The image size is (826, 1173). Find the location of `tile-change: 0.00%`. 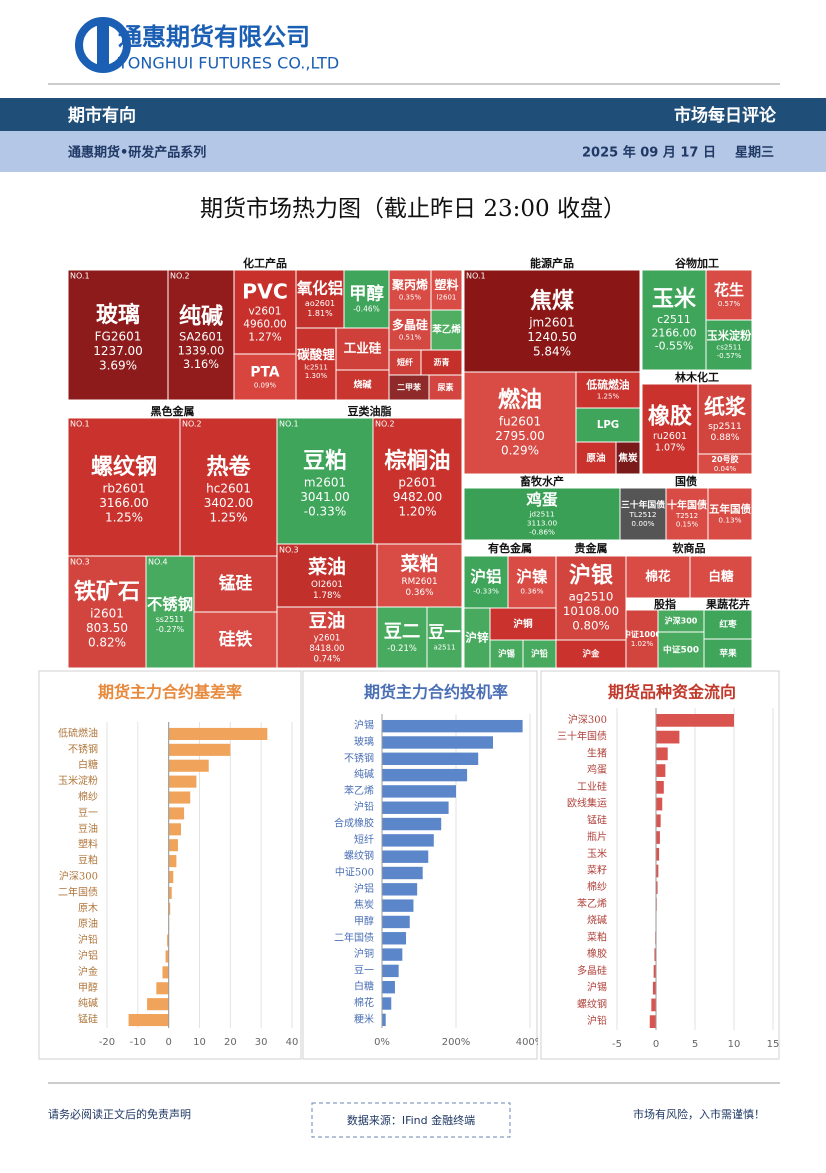

tile-change: 0.00% is located at coordinates (642, 523).